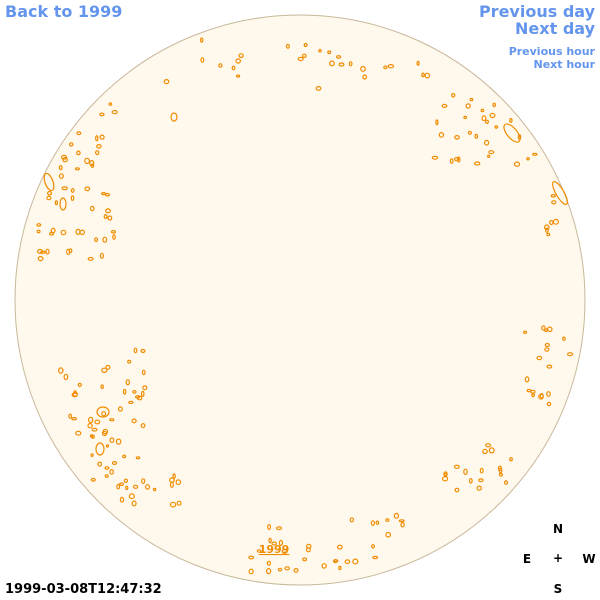  Describe the element at coordinates (551, 51) in the screenshot. I see `previous-hour-link: Previous hour` at that location.